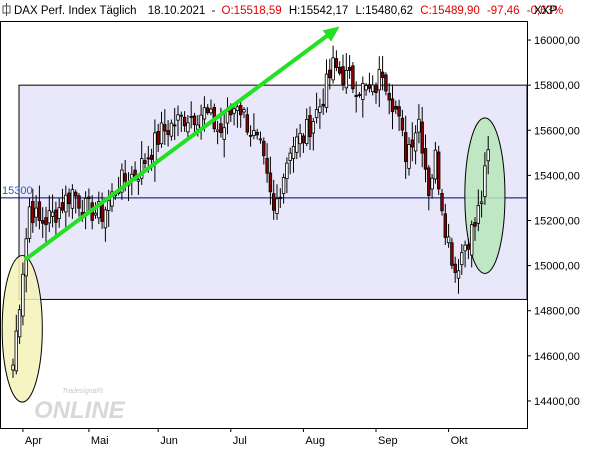 This screenshot has width=595, height=455. I want to click on x-month-label: Sep, so click(388, 441).